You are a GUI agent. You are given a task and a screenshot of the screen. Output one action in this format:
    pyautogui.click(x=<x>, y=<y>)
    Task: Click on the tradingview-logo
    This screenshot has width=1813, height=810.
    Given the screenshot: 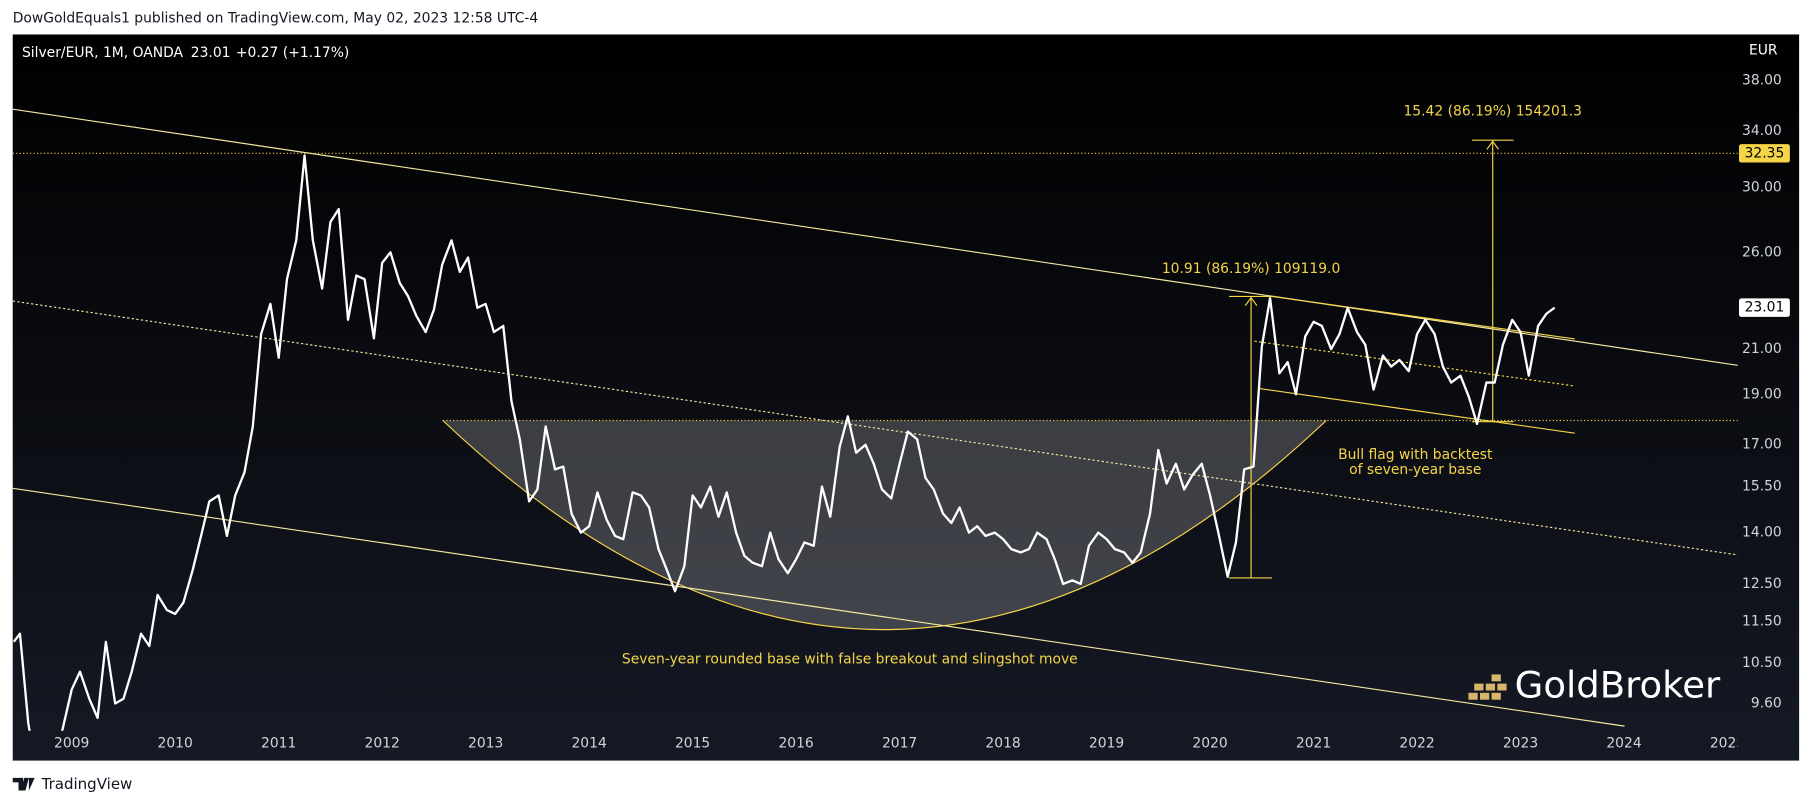 What is the action you would take?
    pyautogui.click(x=23, y=784)
    